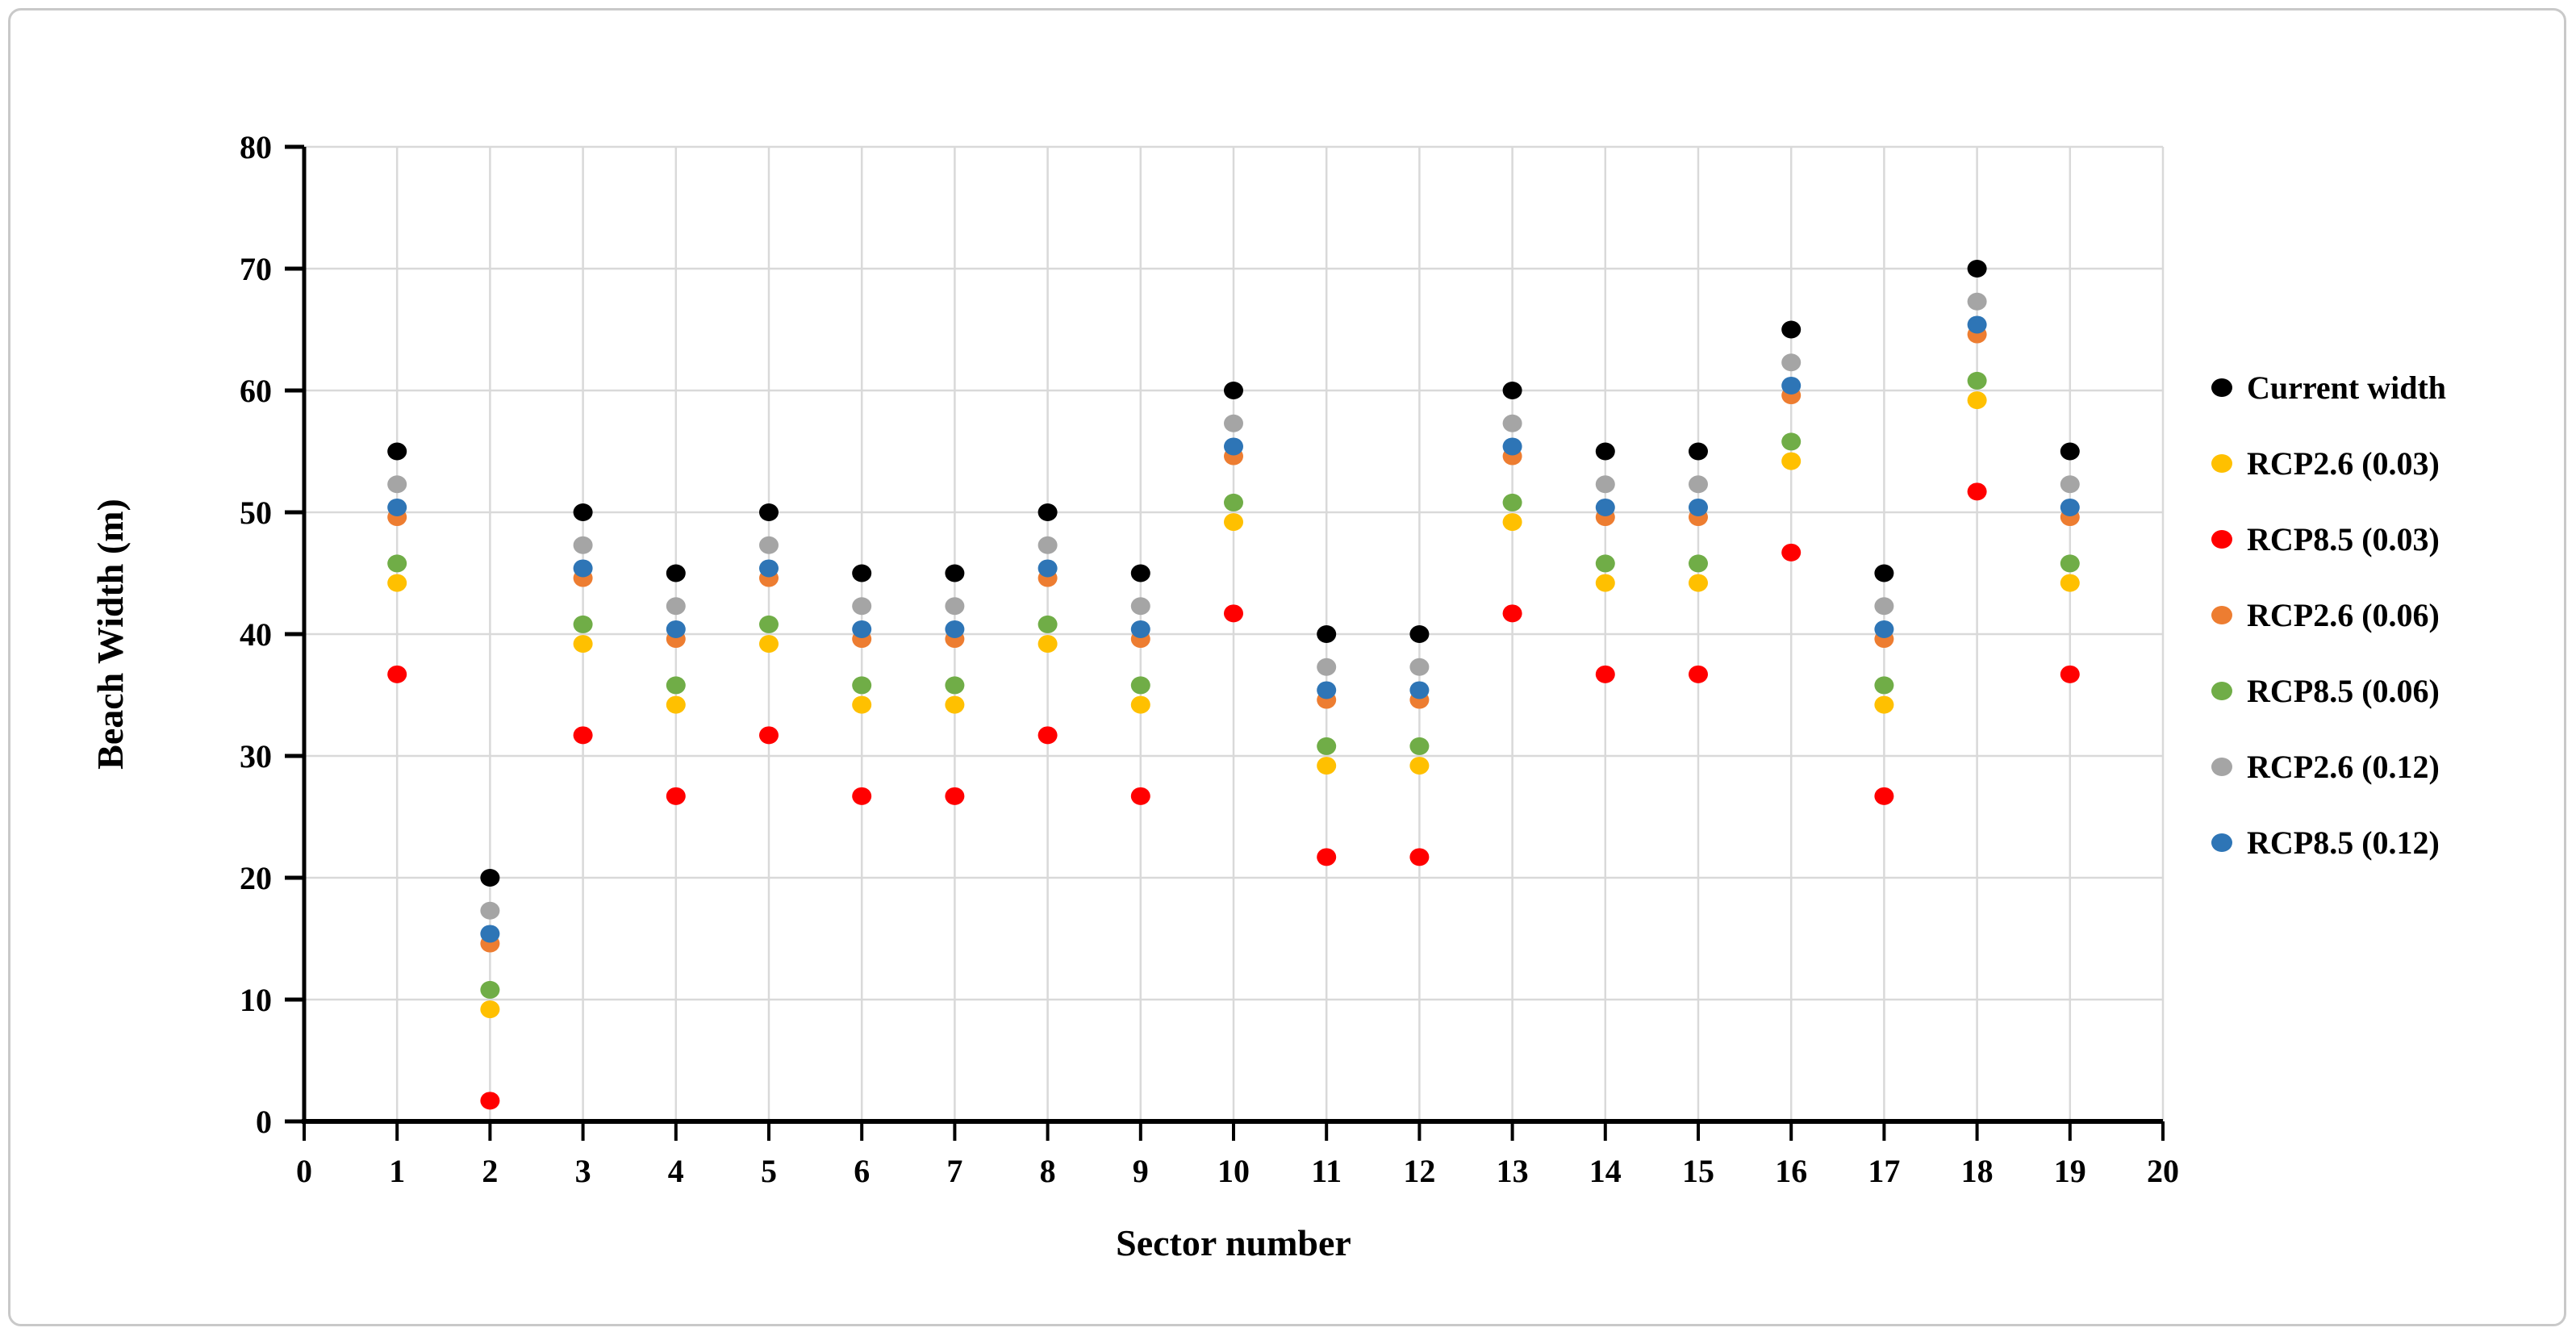 This screenshot has width=2576, height=1336. Describe the element at coordinates (1513, 1171) in the screenshot. I see `x-tick-label: 13` at that location.